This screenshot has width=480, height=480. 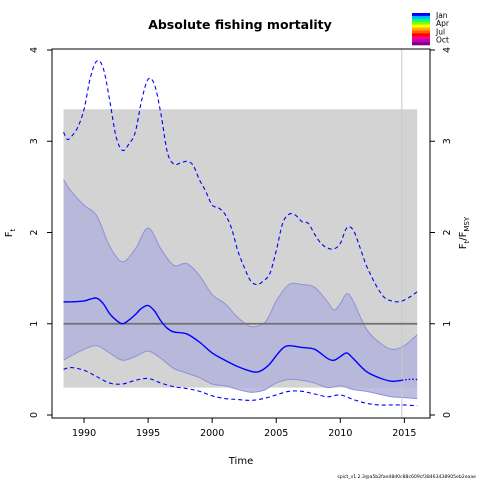 I want to click on x-tick-label: 2010, so click(x=340, y=433).